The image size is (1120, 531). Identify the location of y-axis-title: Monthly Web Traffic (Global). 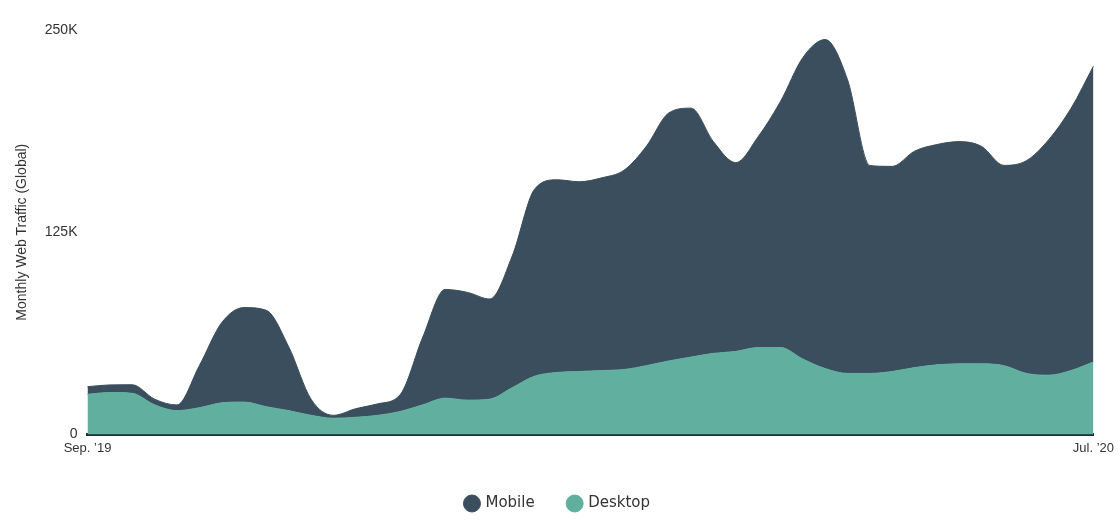
(21, 232).